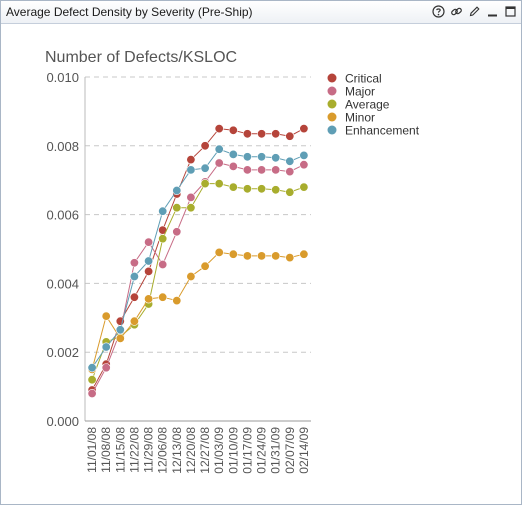 The width and height of the screenshot is (522, 509). Describe the element at coordinates (262, 450) in the screenshot. I see `x-tick-label: 01/24/09` at that location.